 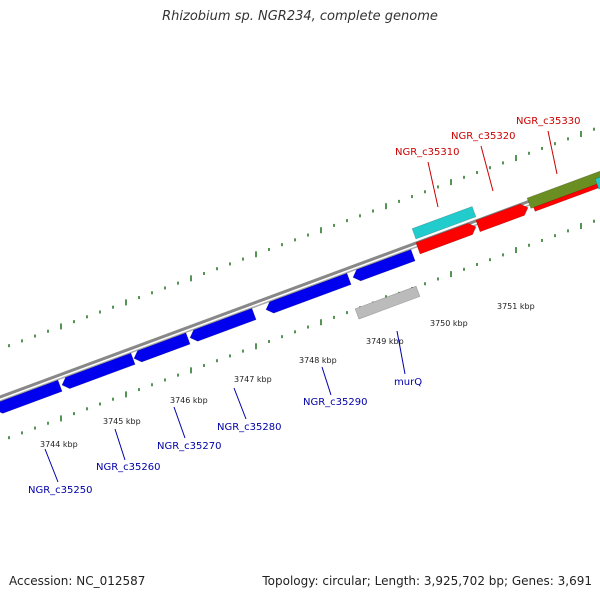 What do you see at coordinates (122, 421) in the screenshot?
I see `scale-label-3745: 3745 kbp` at bounding box center [122, 421].